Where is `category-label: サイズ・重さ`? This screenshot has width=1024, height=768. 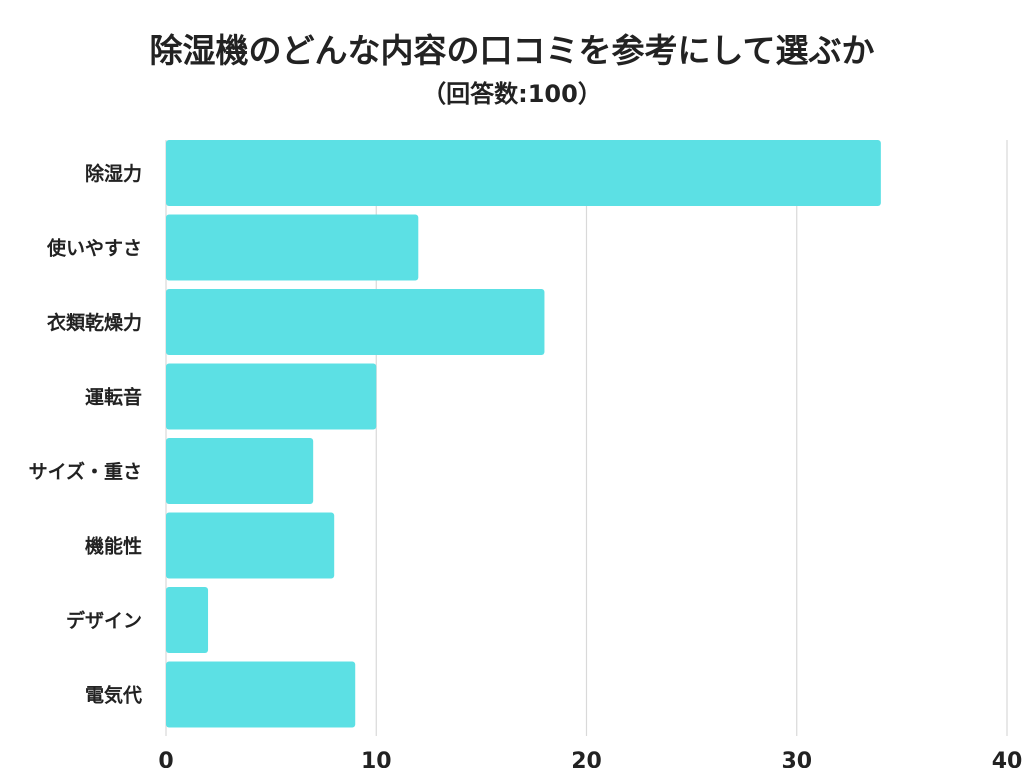 category-label: サイズ・重さ is located at coordinates (85, 471).